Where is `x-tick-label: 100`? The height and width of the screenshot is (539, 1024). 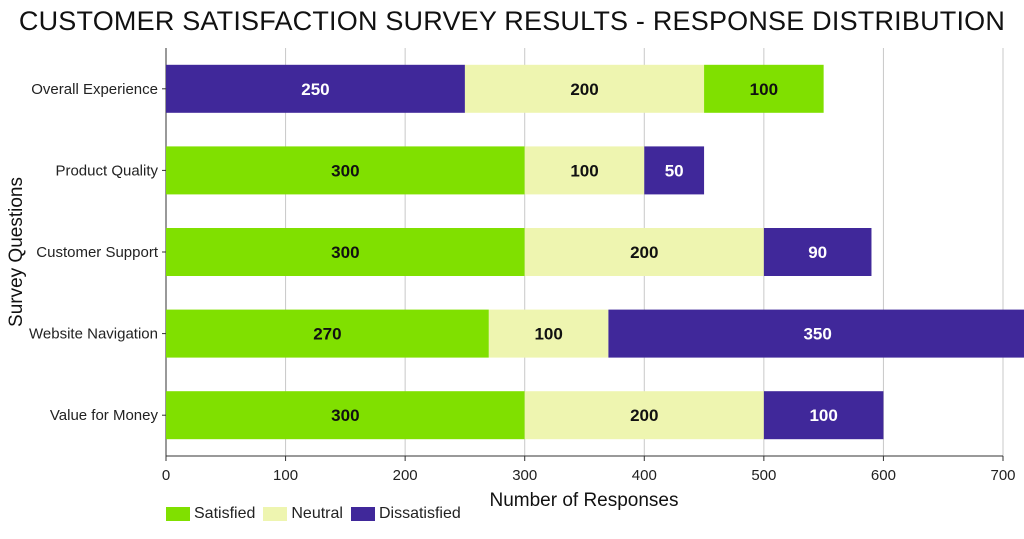 x-tick-label: 100 is located at coordinates (285, 475).